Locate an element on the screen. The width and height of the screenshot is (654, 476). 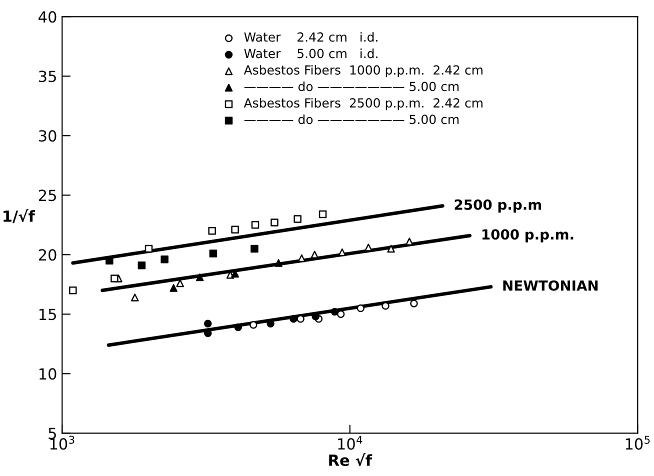
legend-label: Asbestos Fibers 2500 p.p.m. 2.42 cm is located at coordinates (363, 104).